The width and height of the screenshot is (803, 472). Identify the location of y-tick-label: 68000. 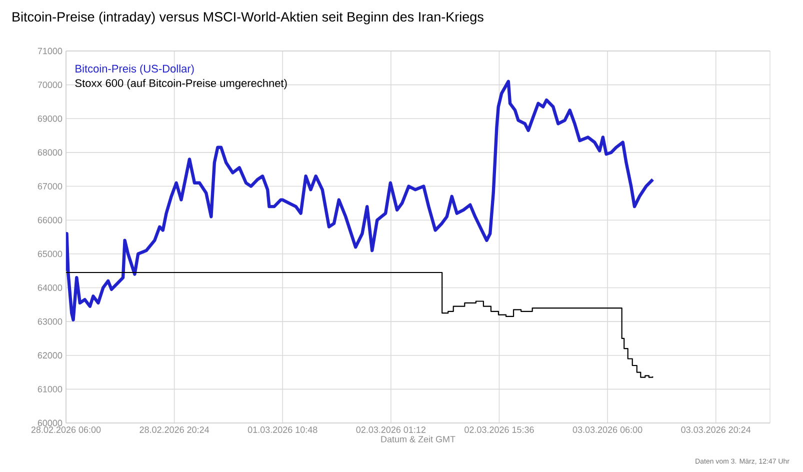
(50, 152).